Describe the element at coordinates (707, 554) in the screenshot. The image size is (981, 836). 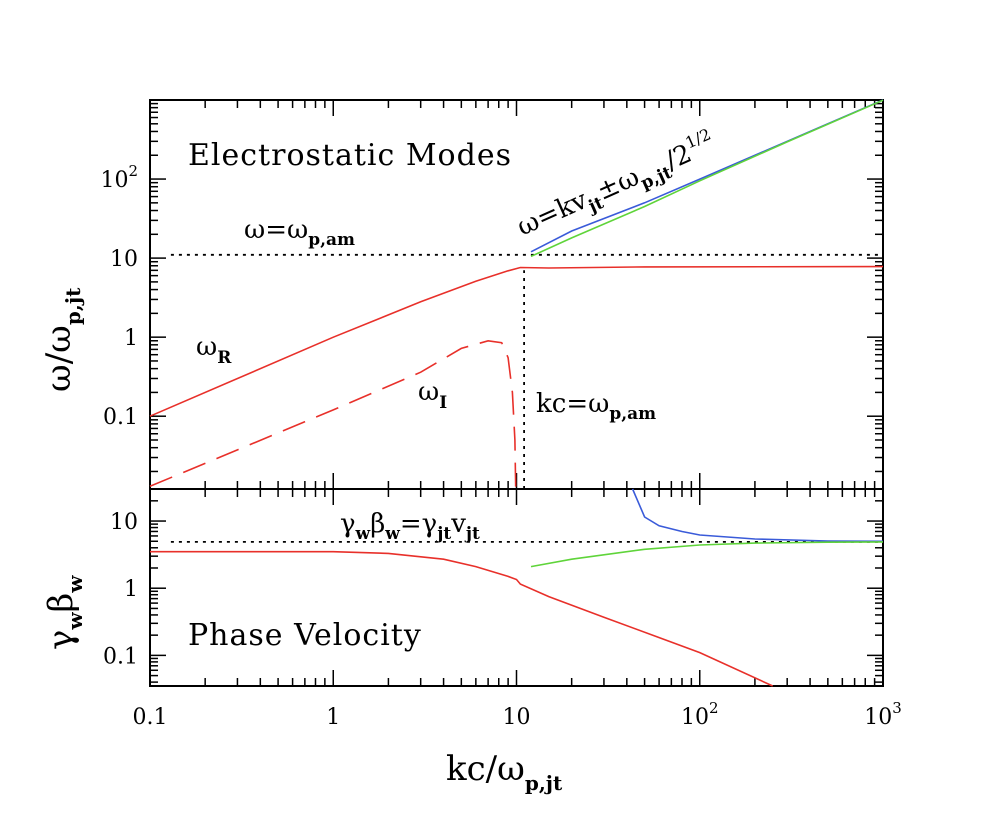
I see `series-beam_minus_phase` at that location.